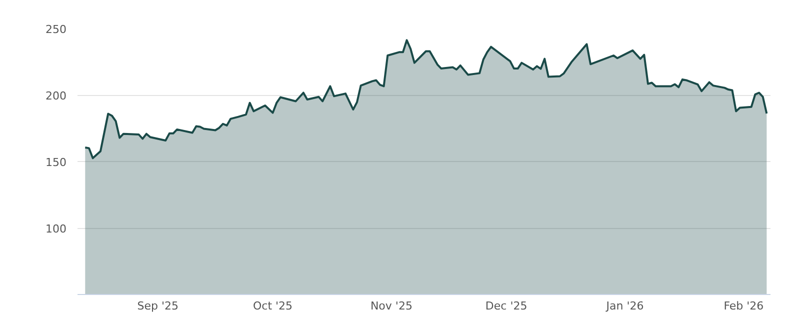  What do you see at coordinates (391, 306) in the screenshot?
I see `x-tick-label: Nov '25` at bounding box center [391, 306].